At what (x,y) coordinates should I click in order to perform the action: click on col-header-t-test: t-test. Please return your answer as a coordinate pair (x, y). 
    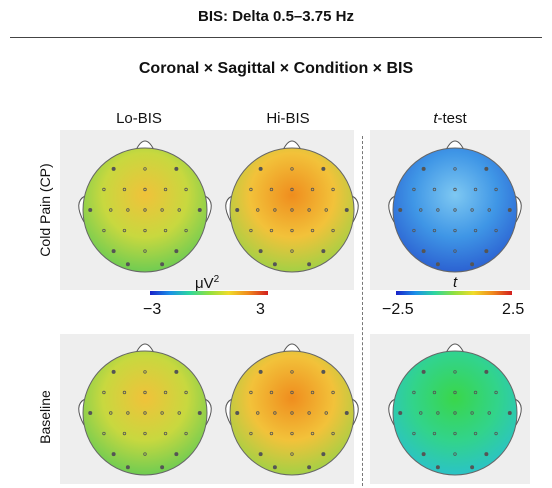
    Looking at the image, I should click on (450, 118).